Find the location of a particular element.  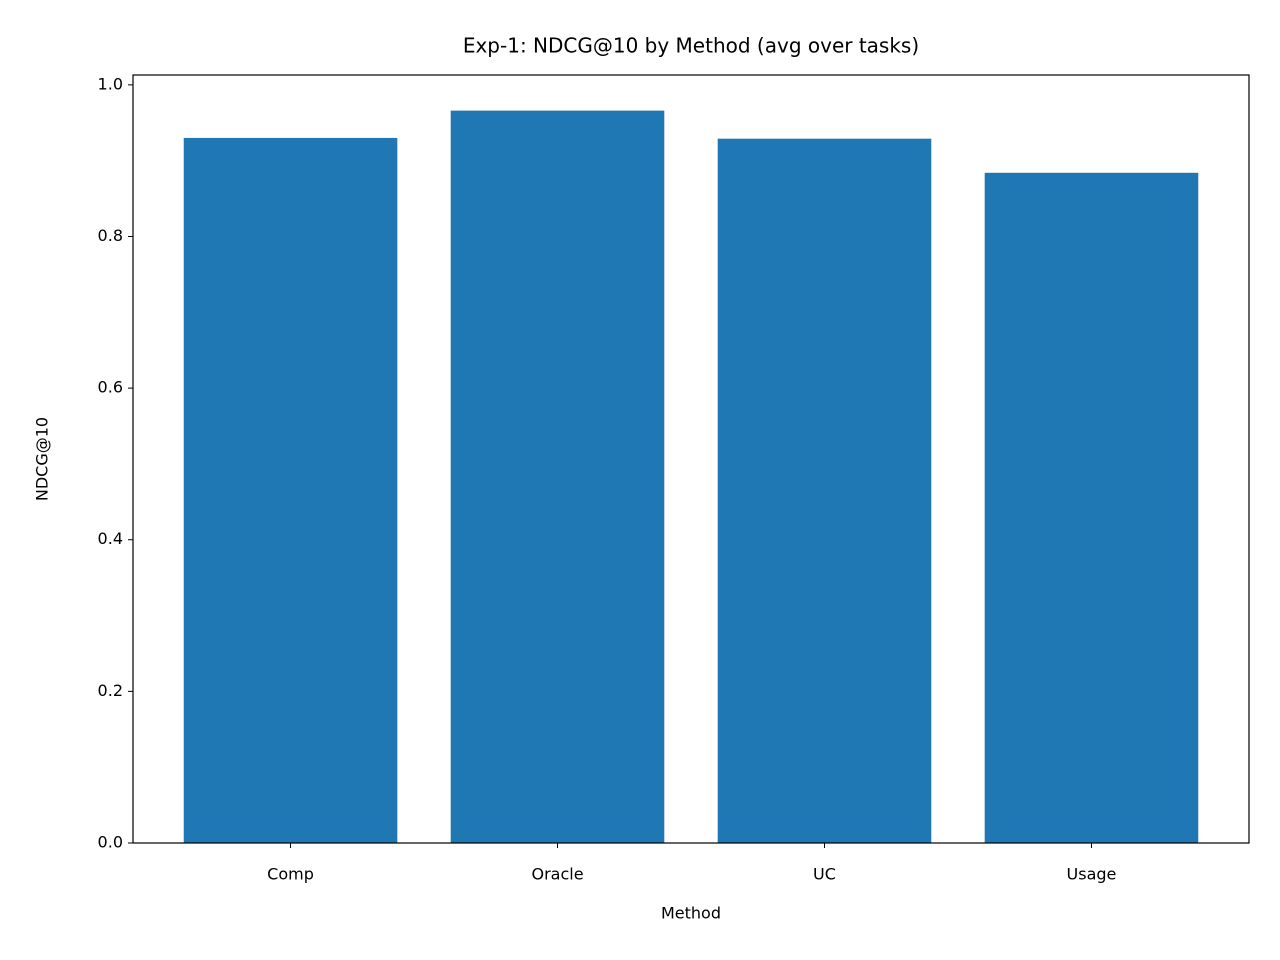

x-tick-label: UC is located at coordinates (824, 874).